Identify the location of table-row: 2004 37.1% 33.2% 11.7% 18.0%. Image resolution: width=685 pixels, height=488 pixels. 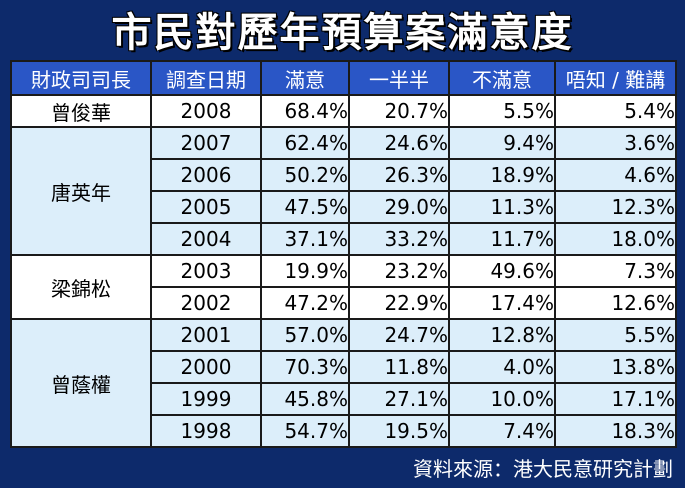
(344, 239).